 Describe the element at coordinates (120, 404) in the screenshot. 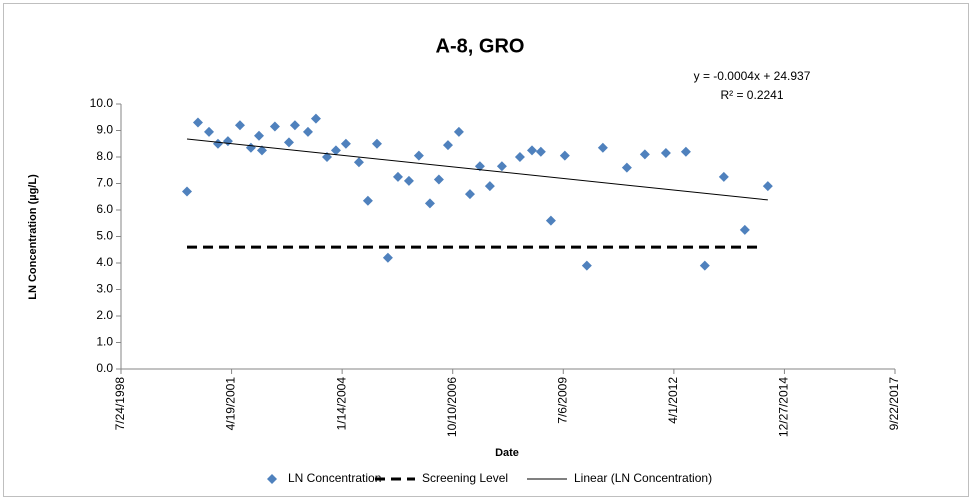

I see `x-tick-label: 7/24/1998` at that location.